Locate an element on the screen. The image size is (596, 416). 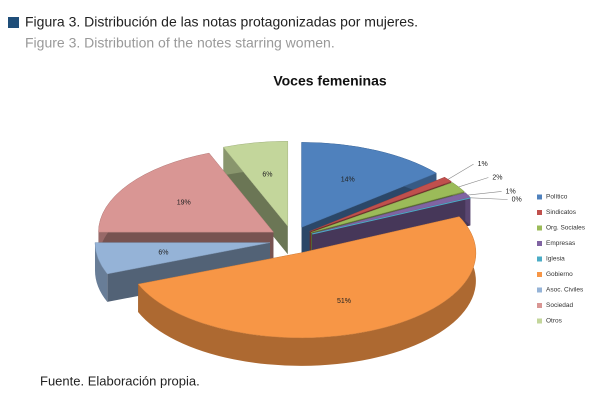
legend-label: Gobierno is located at coordinates (559, 274).